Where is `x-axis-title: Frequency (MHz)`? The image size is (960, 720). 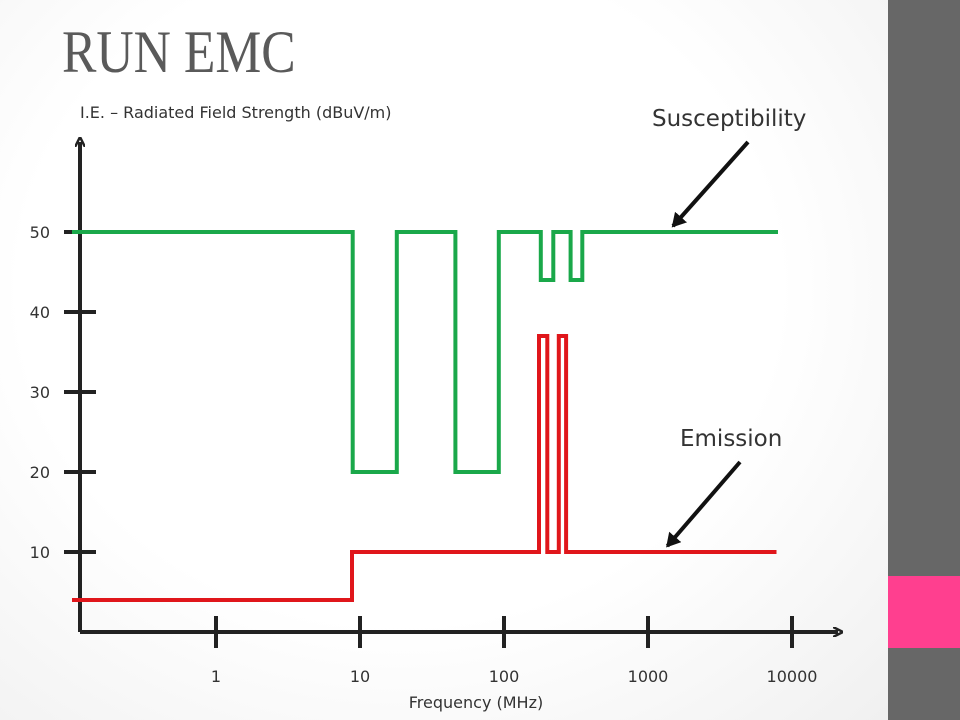 x-axis-title: Frequency (MHz) is located at coordinates (476, 702).